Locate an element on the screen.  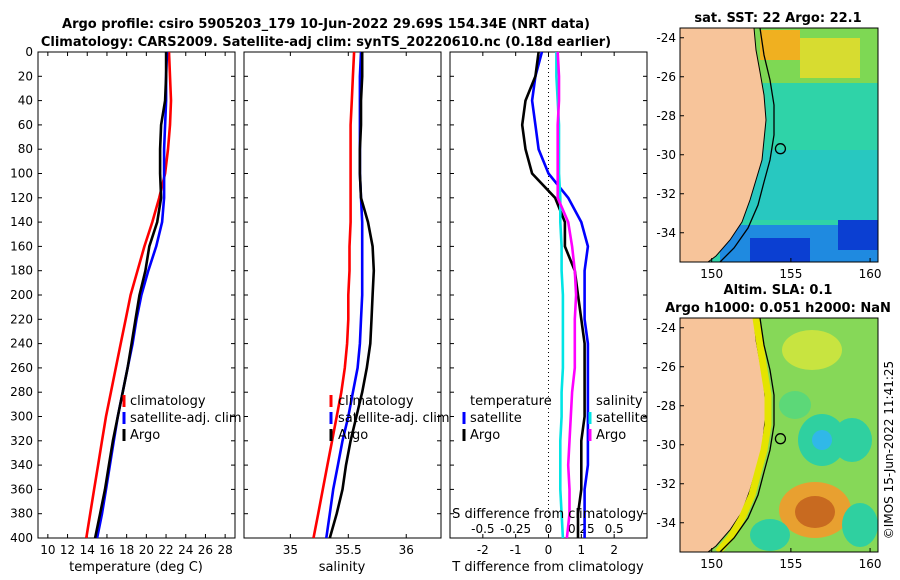
legend-satellite: satellite-adj. clim is located at coordinates (394, 418).